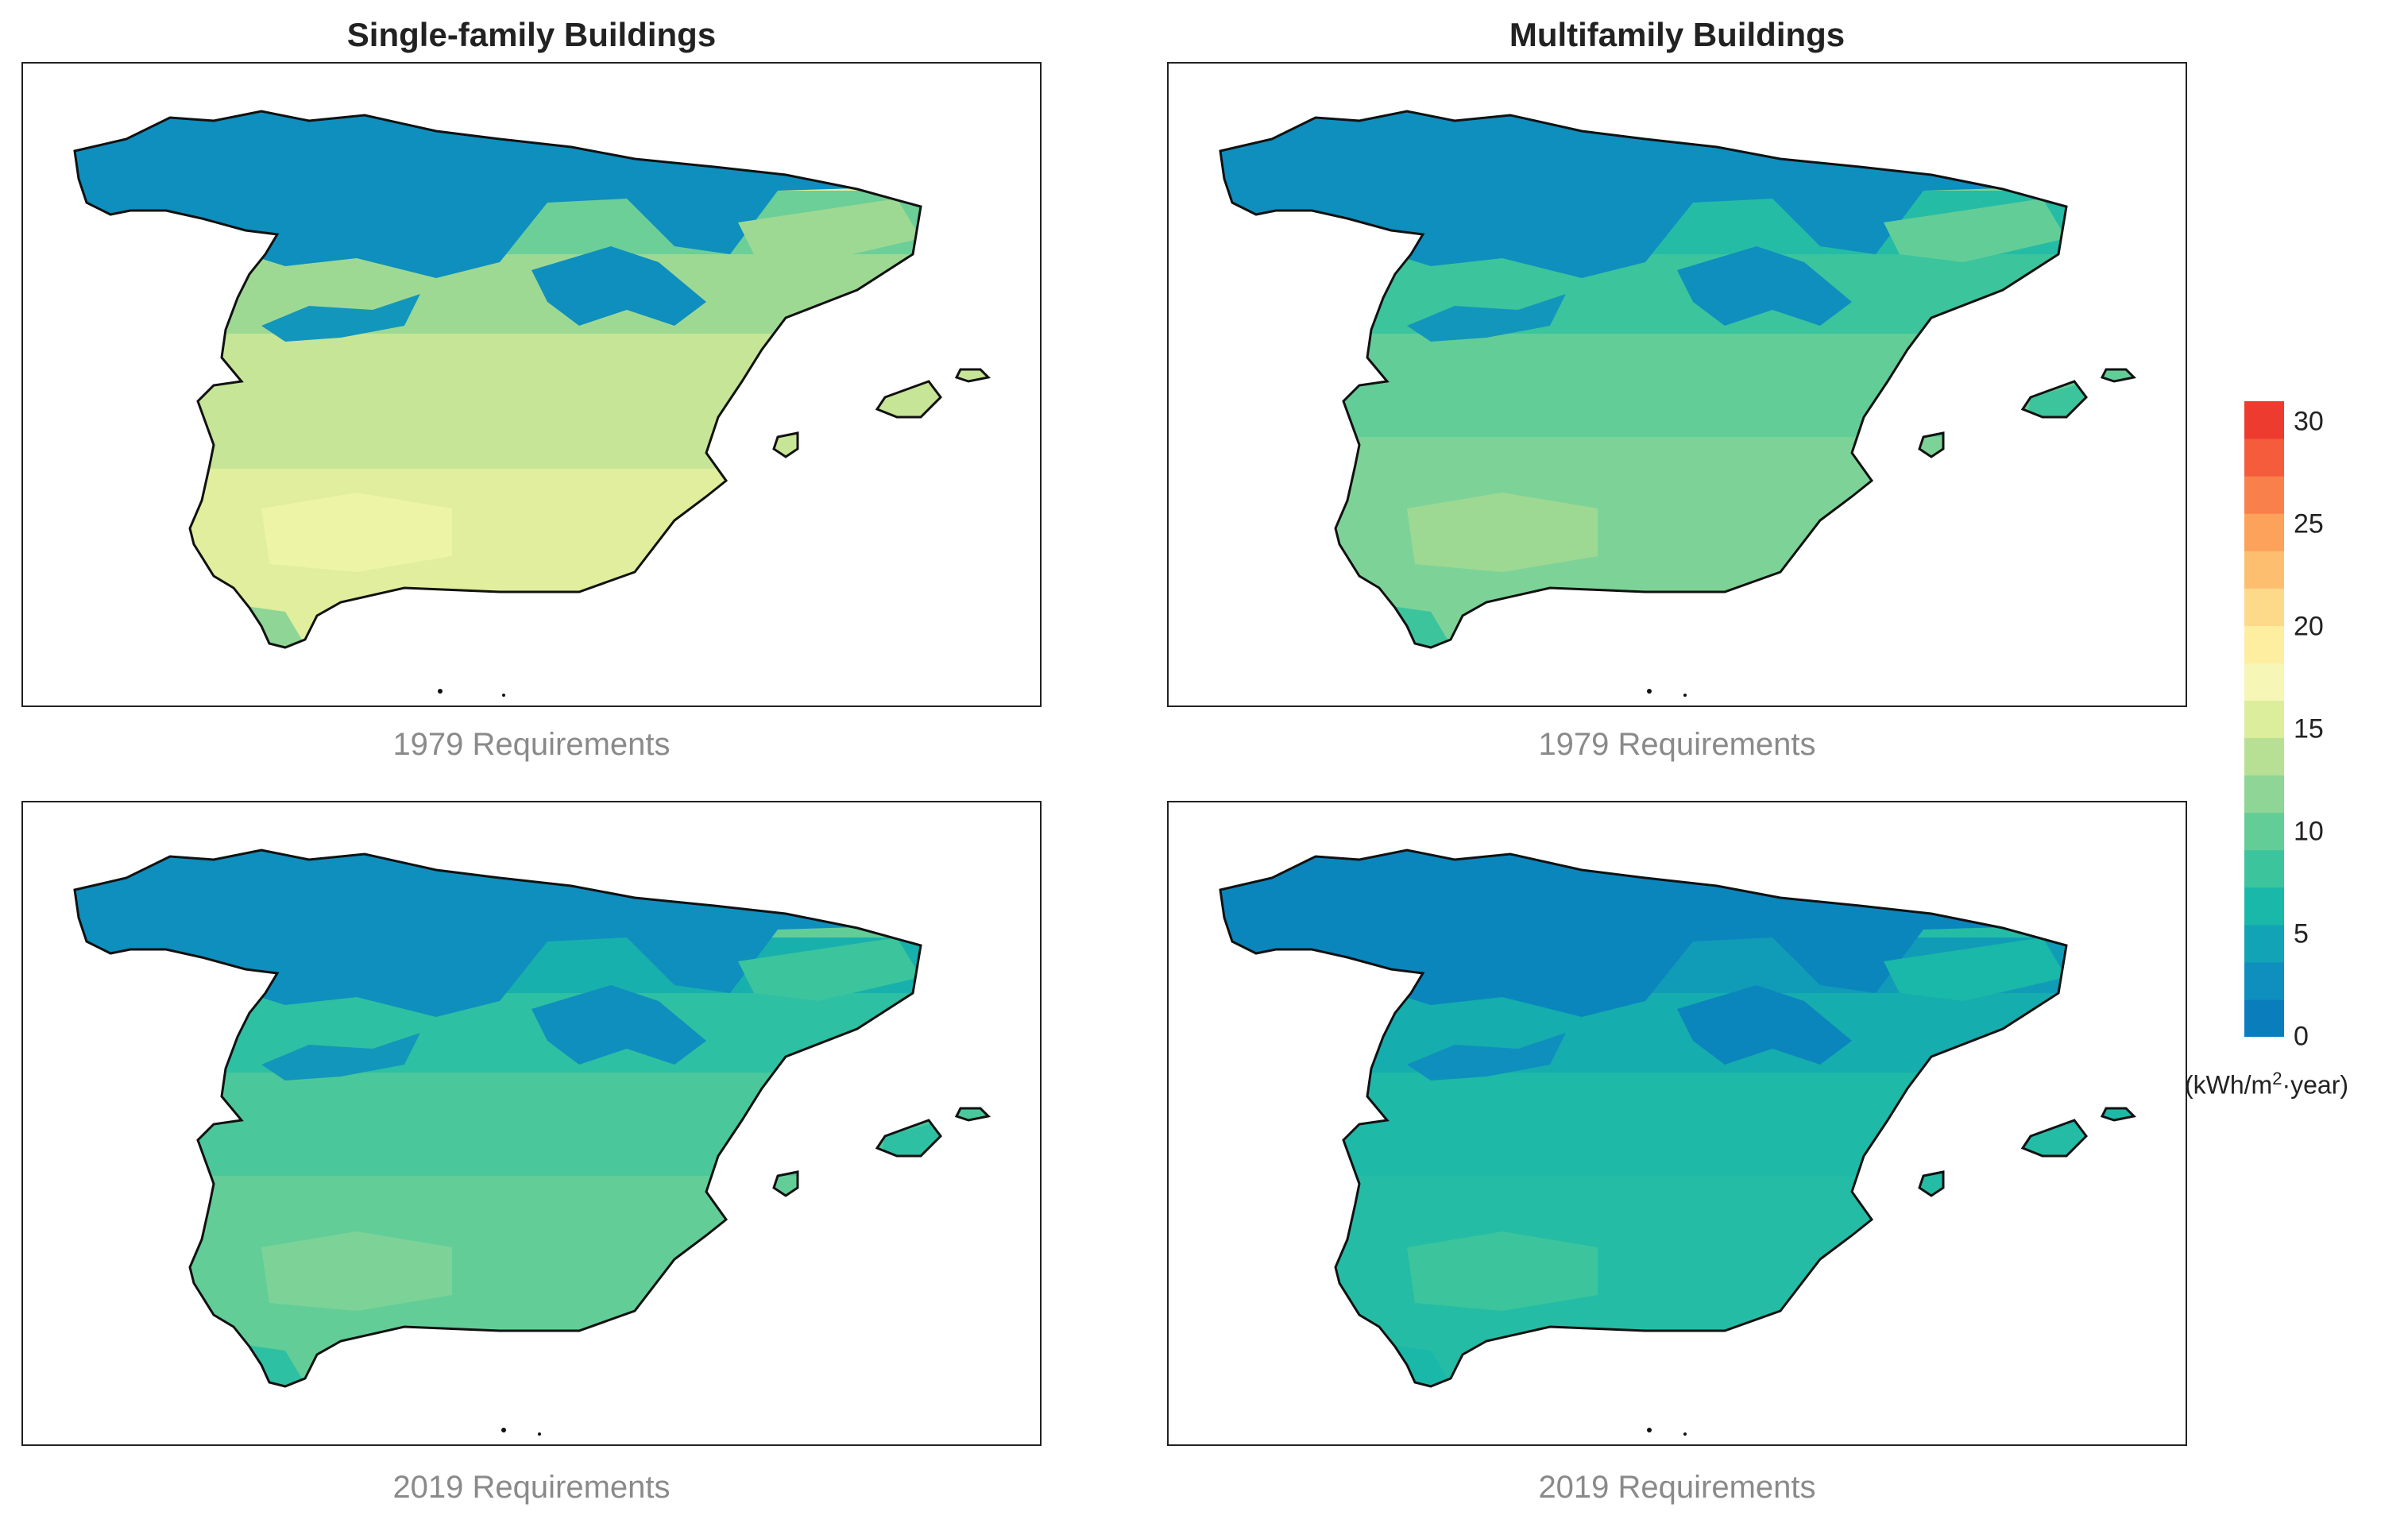 This screenshot has height=1527, width=2408. What do you see at coordinates (1678, 1142) in the screenshot?
I see `map-svg-mf-2019` at bounding box center [1678, 1142].